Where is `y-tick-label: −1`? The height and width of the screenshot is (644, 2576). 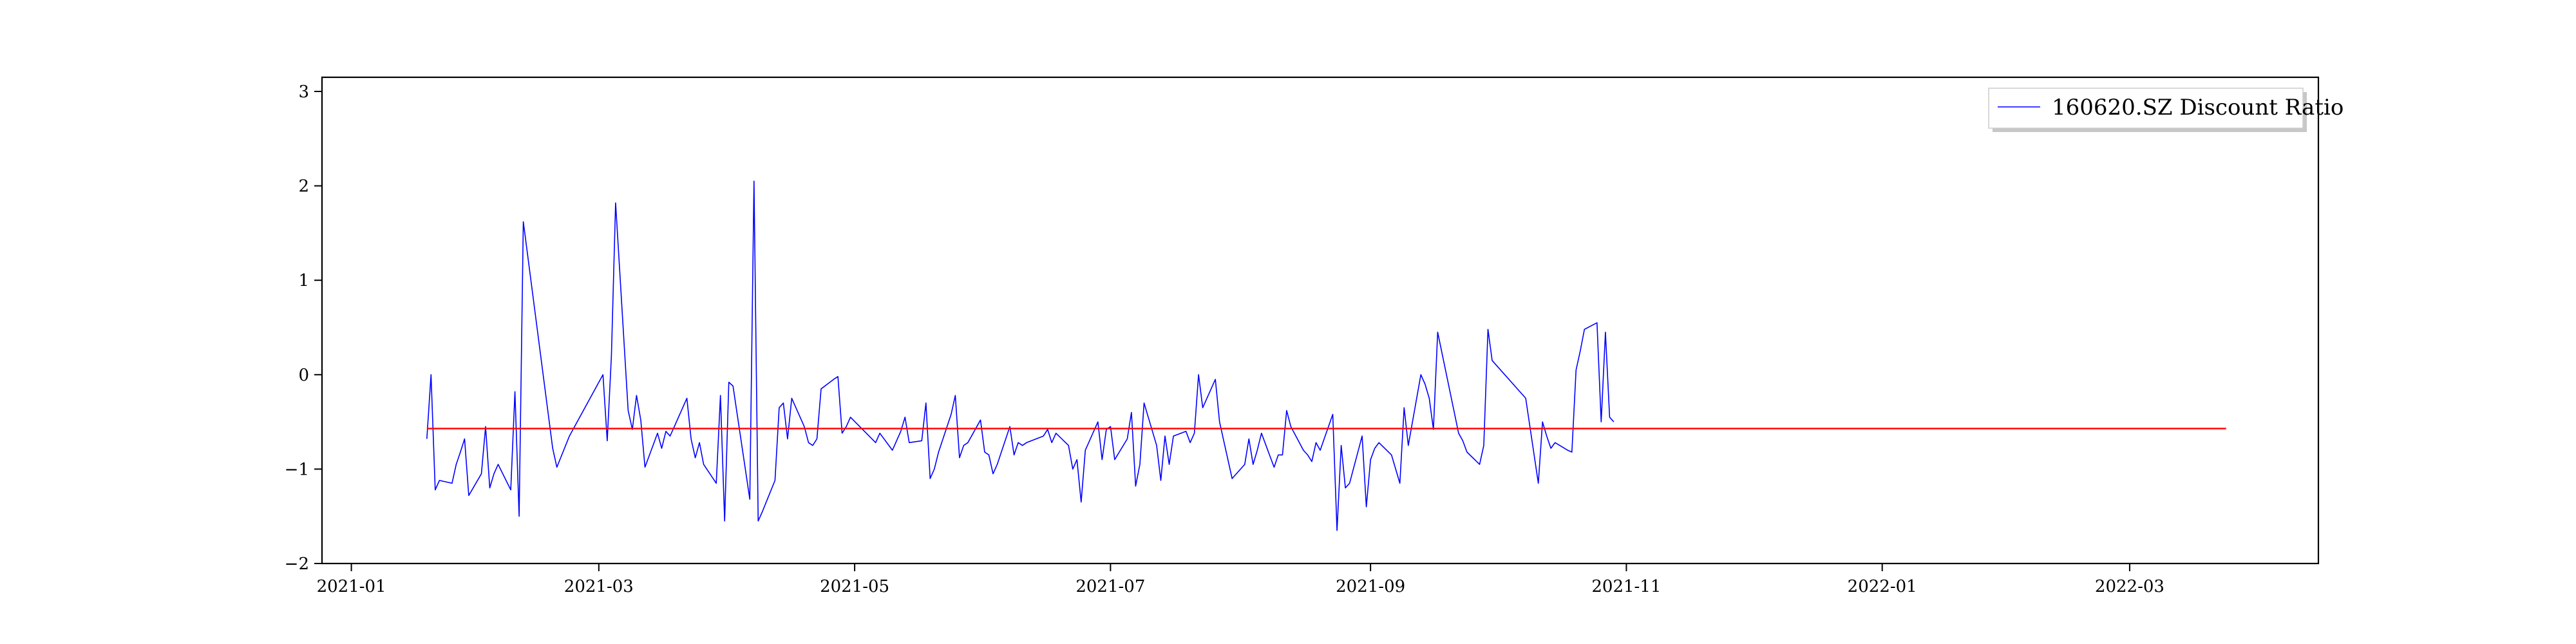
y-tick-label: −1 is located at coordinates (297, 469).